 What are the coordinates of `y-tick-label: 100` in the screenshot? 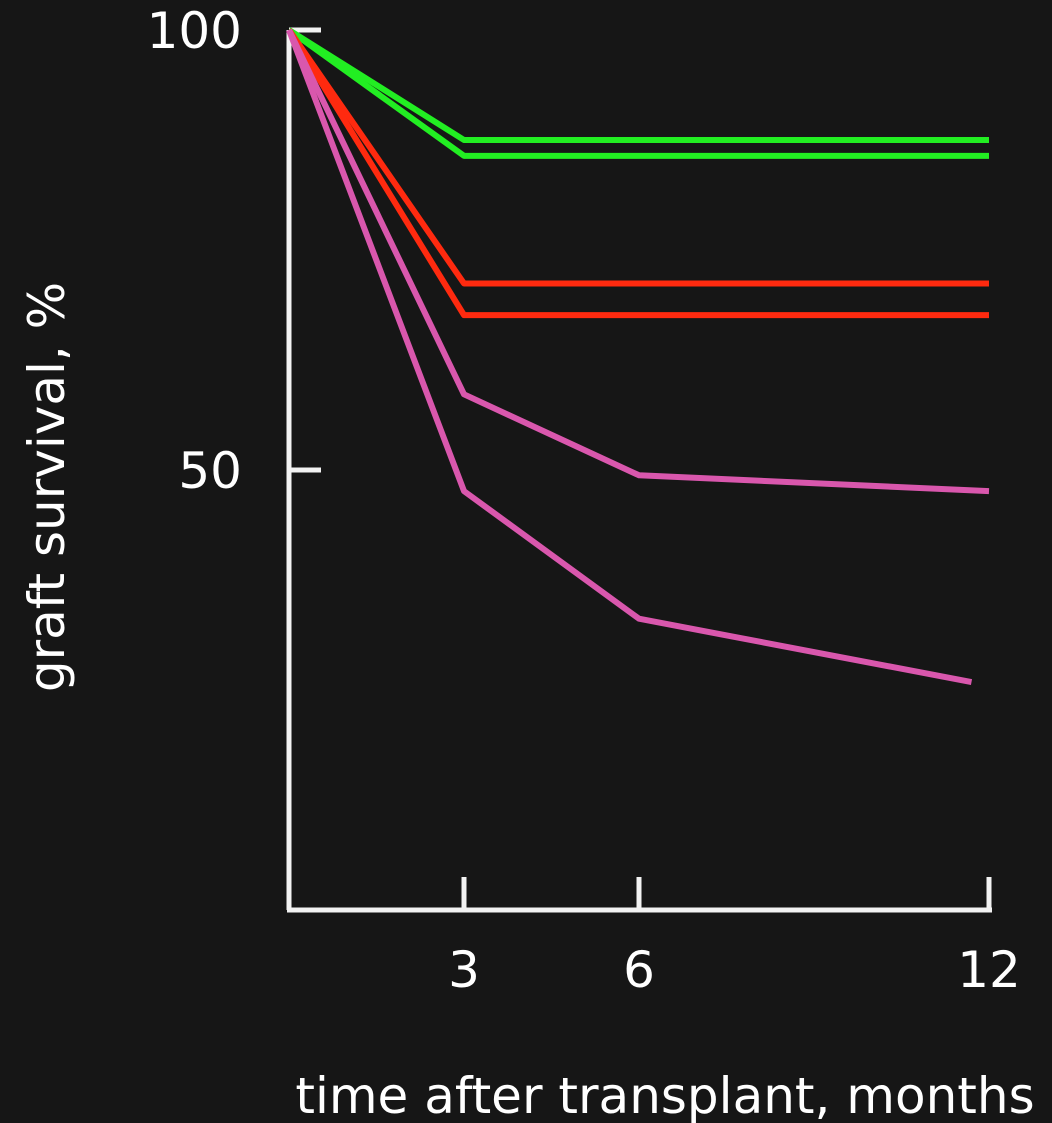 It's located at (194, 31).